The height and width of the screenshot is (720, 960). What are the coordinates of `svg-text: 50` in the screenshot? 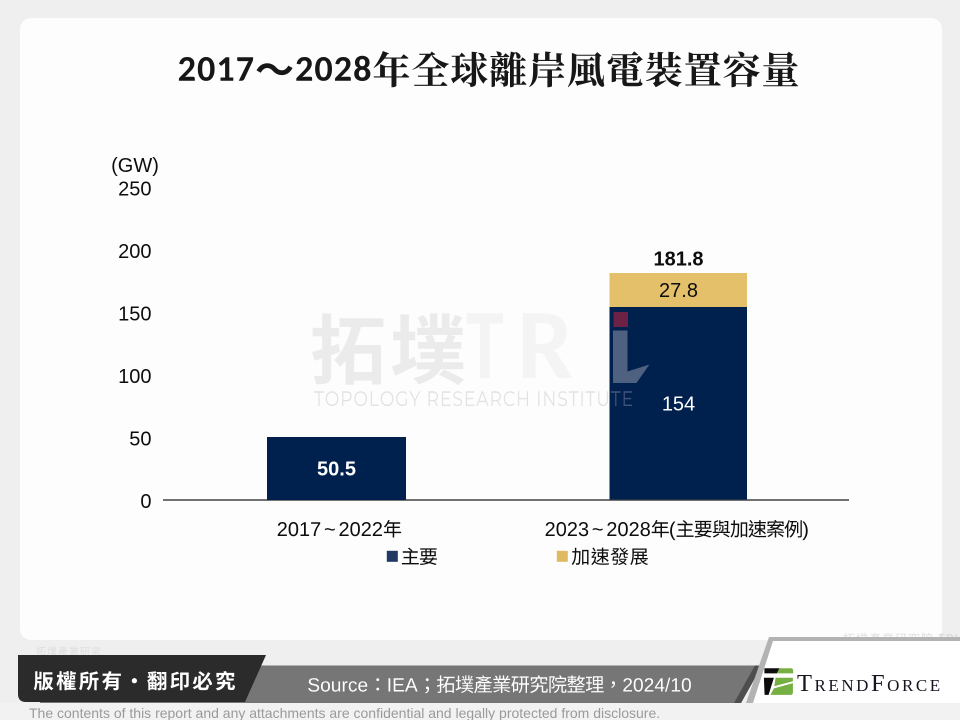 It's located at (140, 440).